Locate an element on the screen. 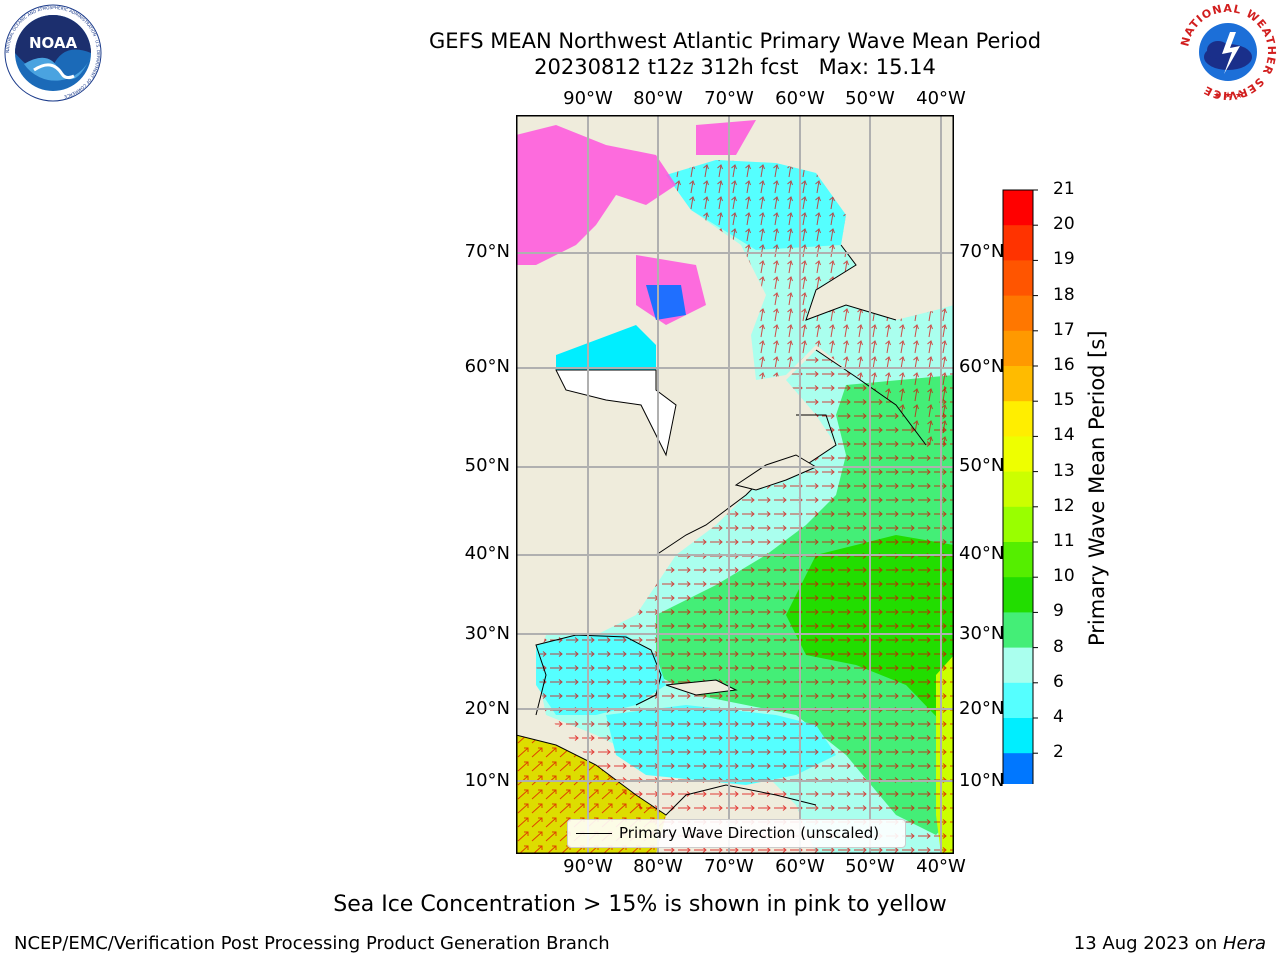 Image resolution: width=1280 pixels, height=960 pixels. colorbar-tick-label: 11 is located at coordinates (1064, 541).